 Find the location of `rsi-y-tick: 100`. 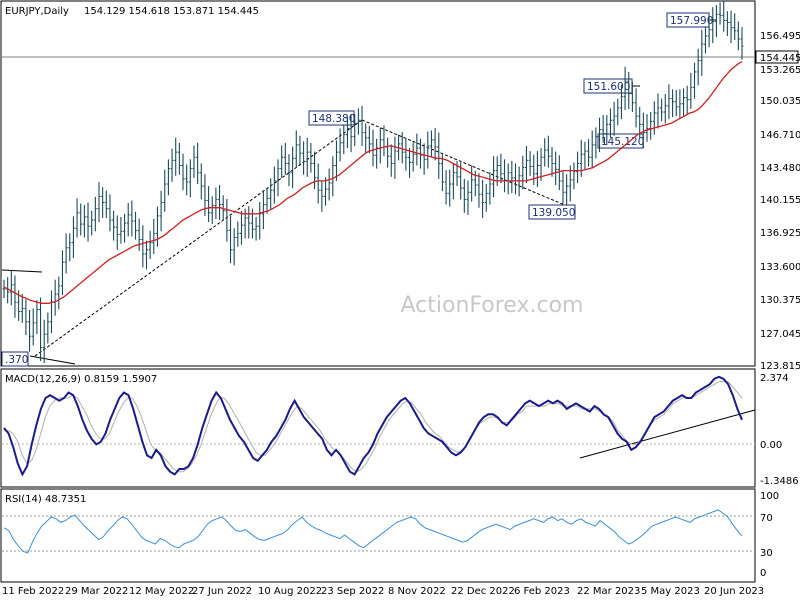

rsi-y-tick: 100 is located at coordinates (769, 496).